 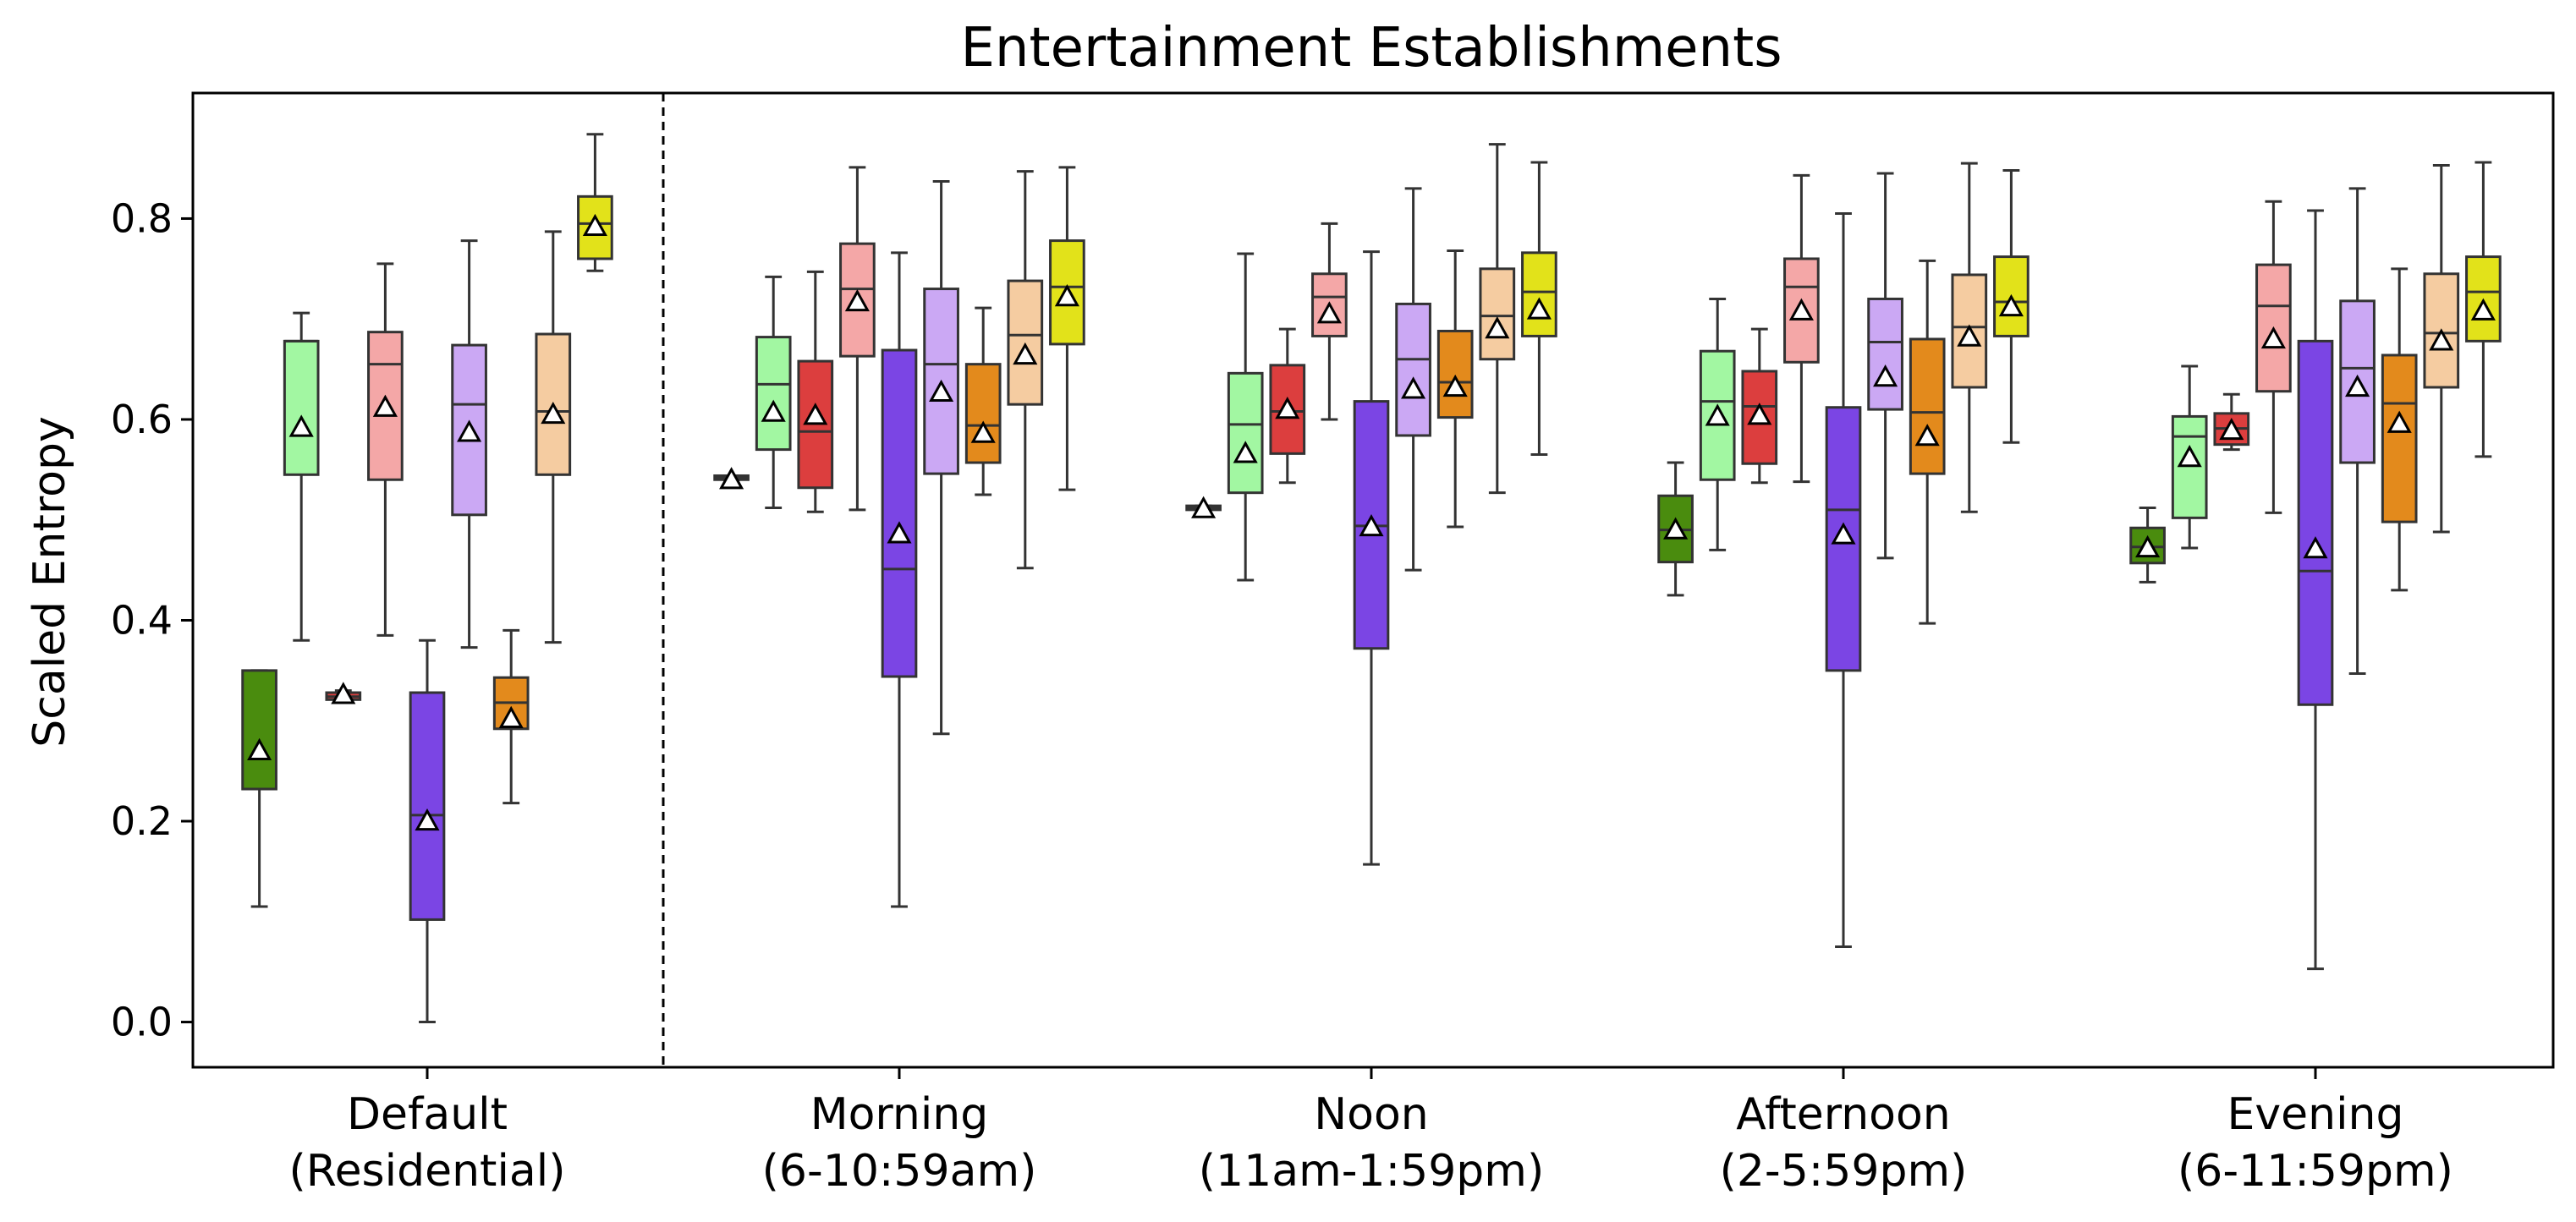 What do you see at coordinates (899, 1114) in the screenshot?
I see `x-tick-label: Morning` at bounding box center [899, 1114].